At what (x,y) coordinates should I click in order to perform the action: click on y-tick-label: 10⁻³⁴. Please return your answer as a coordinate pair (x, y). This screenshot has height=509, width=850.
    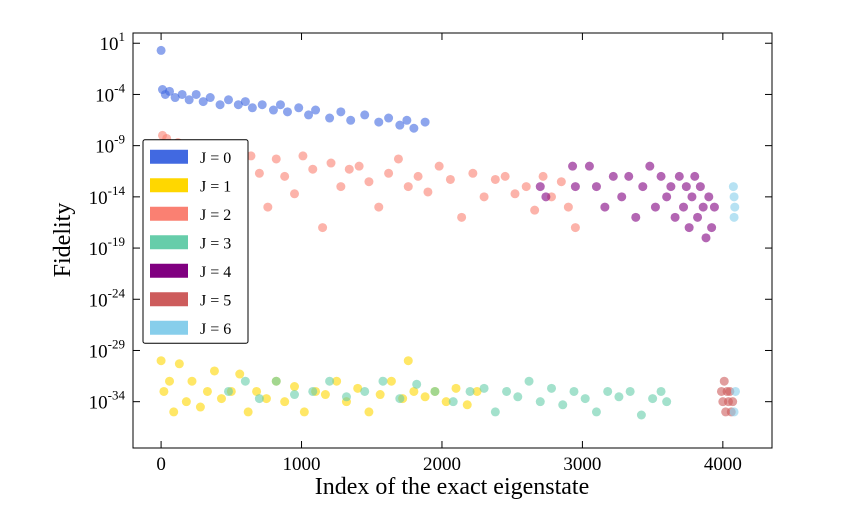
    Looking at the image, I should click on (107, 401).